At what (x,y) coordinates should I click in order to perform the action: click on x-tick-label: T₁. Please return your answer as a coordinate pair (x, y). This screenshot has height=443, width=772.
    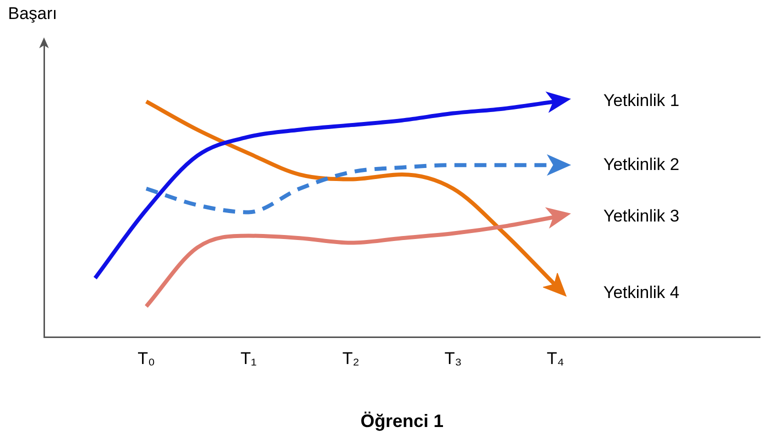
    Looking at the image, I should click on (248, 358).